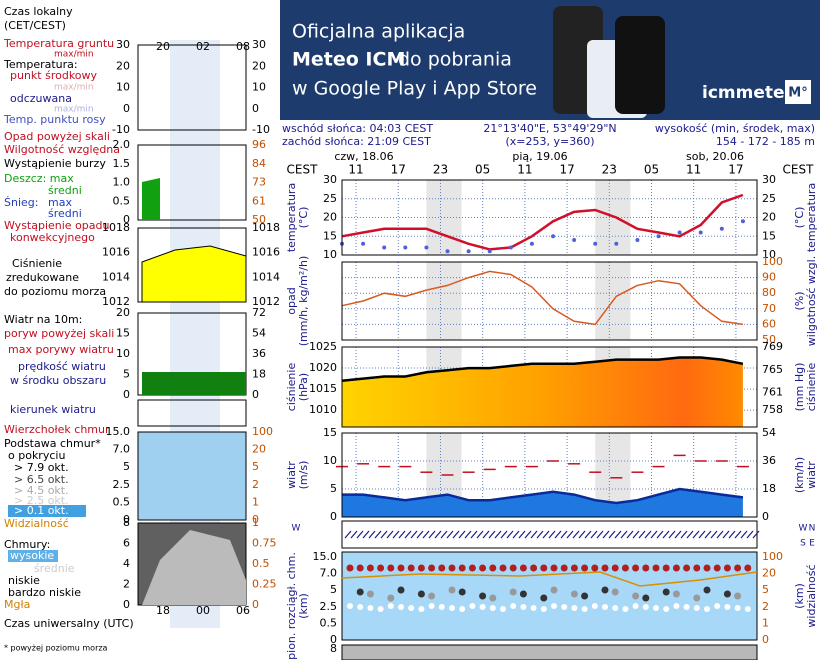  Describe the element at coordinates (203, 46) in the screenshot. I see `mini-time: 02` at that location.